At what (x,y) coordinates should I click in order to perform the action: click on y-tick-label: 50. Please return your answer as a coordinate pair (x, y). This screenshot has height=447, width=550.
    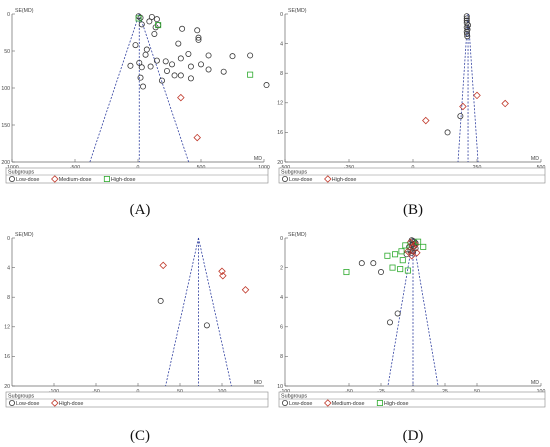
    Looking at the image, I should click on (7, 52).